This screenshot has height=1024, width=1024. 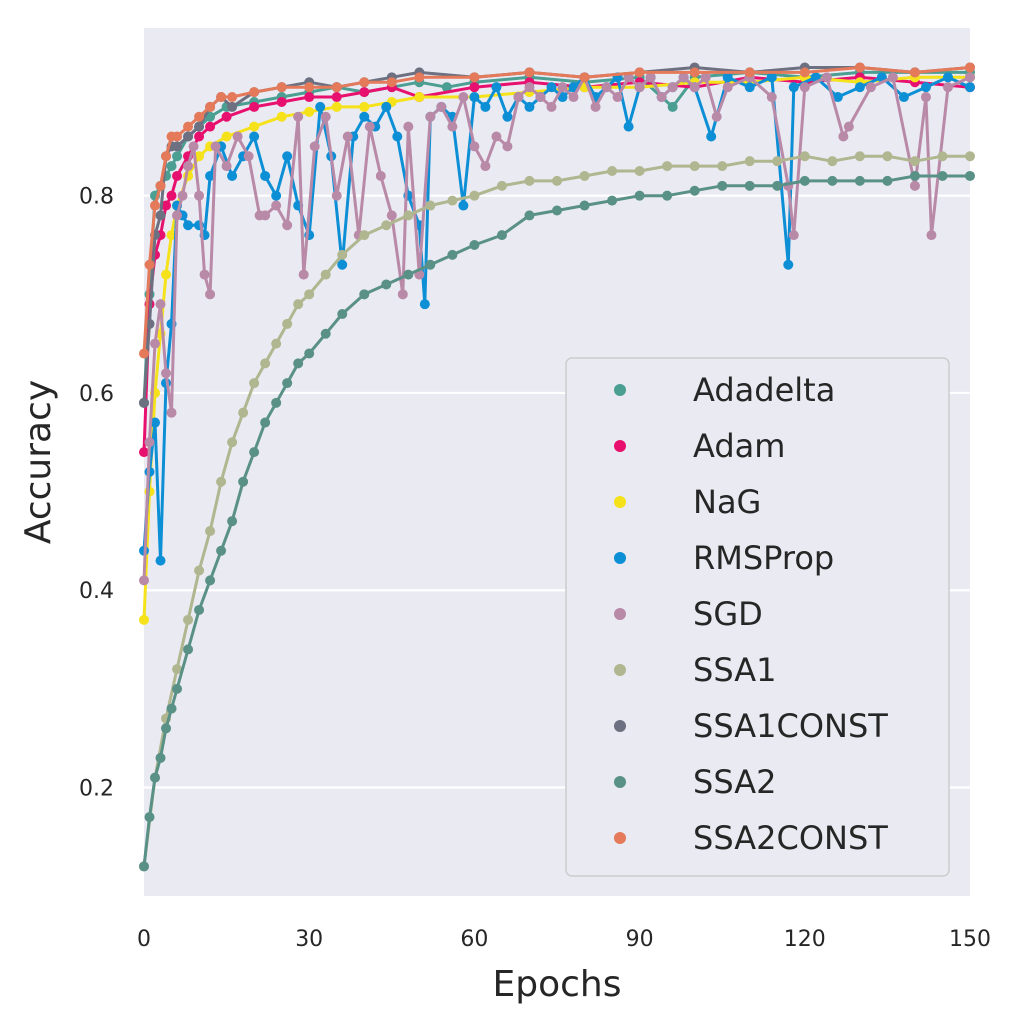 I want to click on x-tick-label: 90, so click(x=640, y=939).